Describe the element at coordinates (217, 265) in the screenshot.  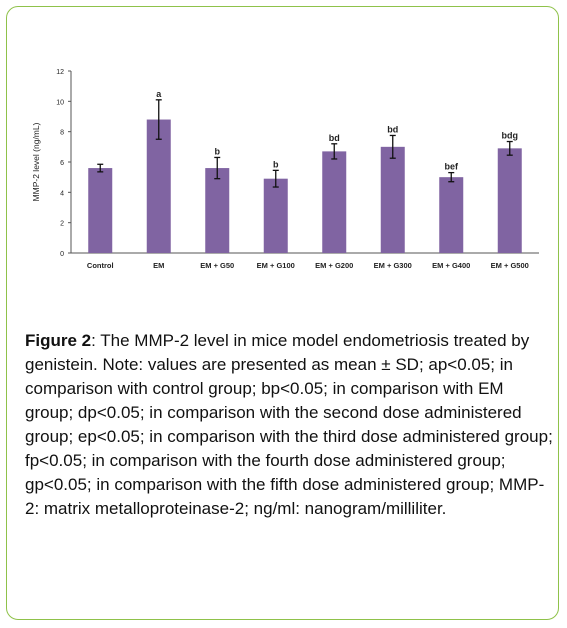
I see `x-tick-label: EM + G50` at that location.